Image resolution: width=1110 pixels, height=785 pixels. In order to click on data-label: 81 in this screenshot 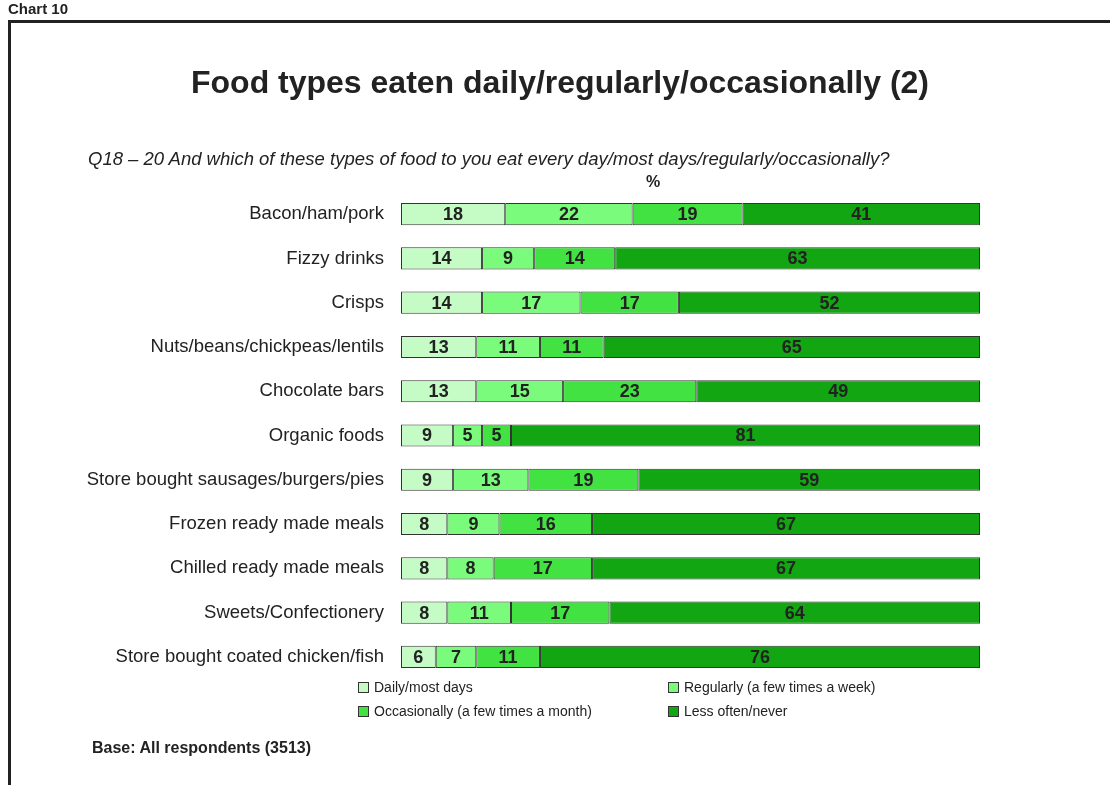, I will do `click(745, 435)`.